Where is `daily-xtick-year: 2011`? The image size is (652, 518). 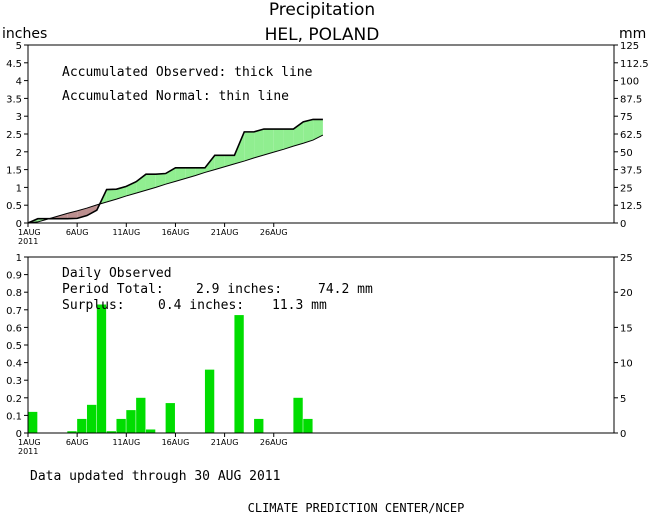 daily-xtick-year: 2011 is located at coordinates (28, 451).